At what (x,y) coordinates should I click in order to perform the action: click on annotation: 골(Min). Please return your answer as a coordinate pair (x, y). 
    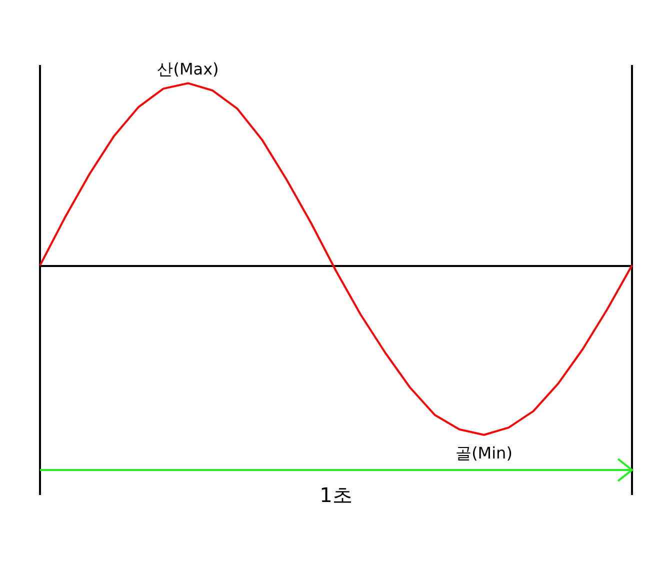
    Looking at the image, I should click on (484, 452).